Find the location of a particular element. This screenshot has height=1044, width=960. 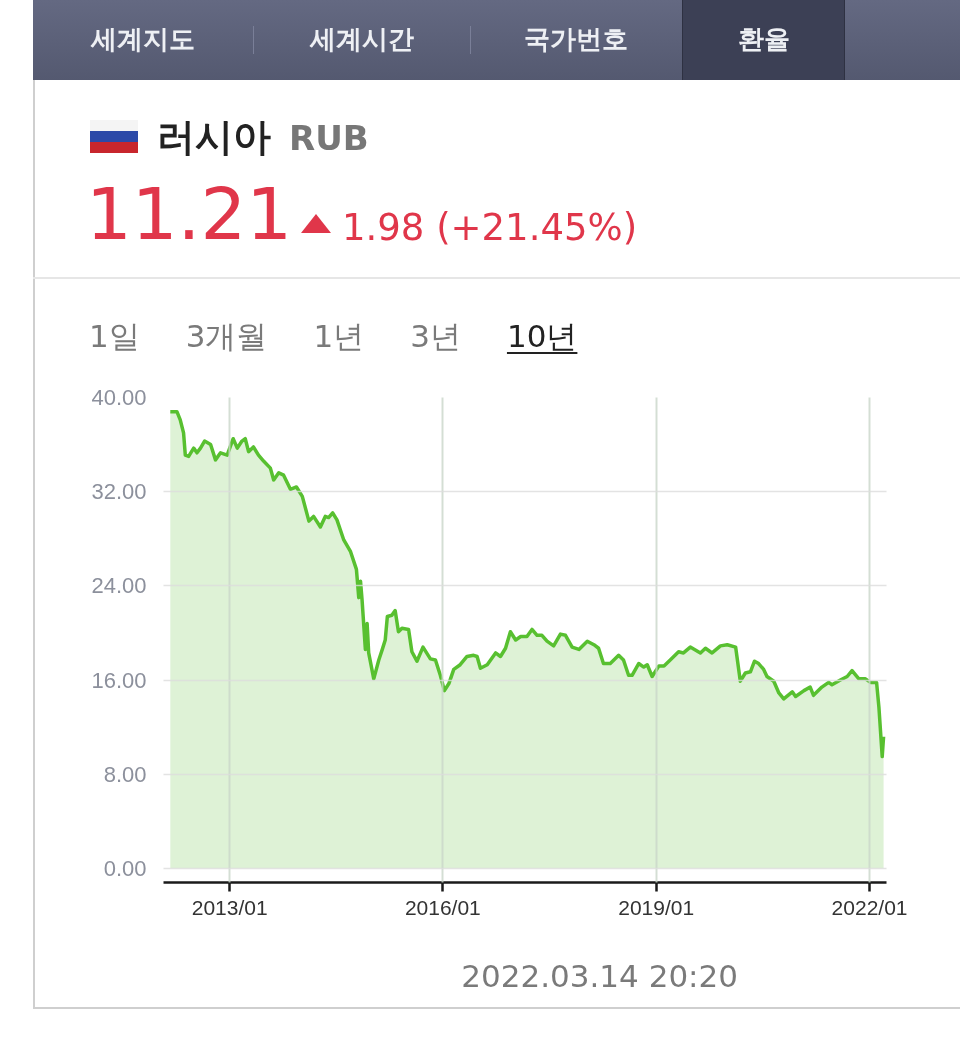

y-tick-label: 8.00 is located at coordinates (125, 774).